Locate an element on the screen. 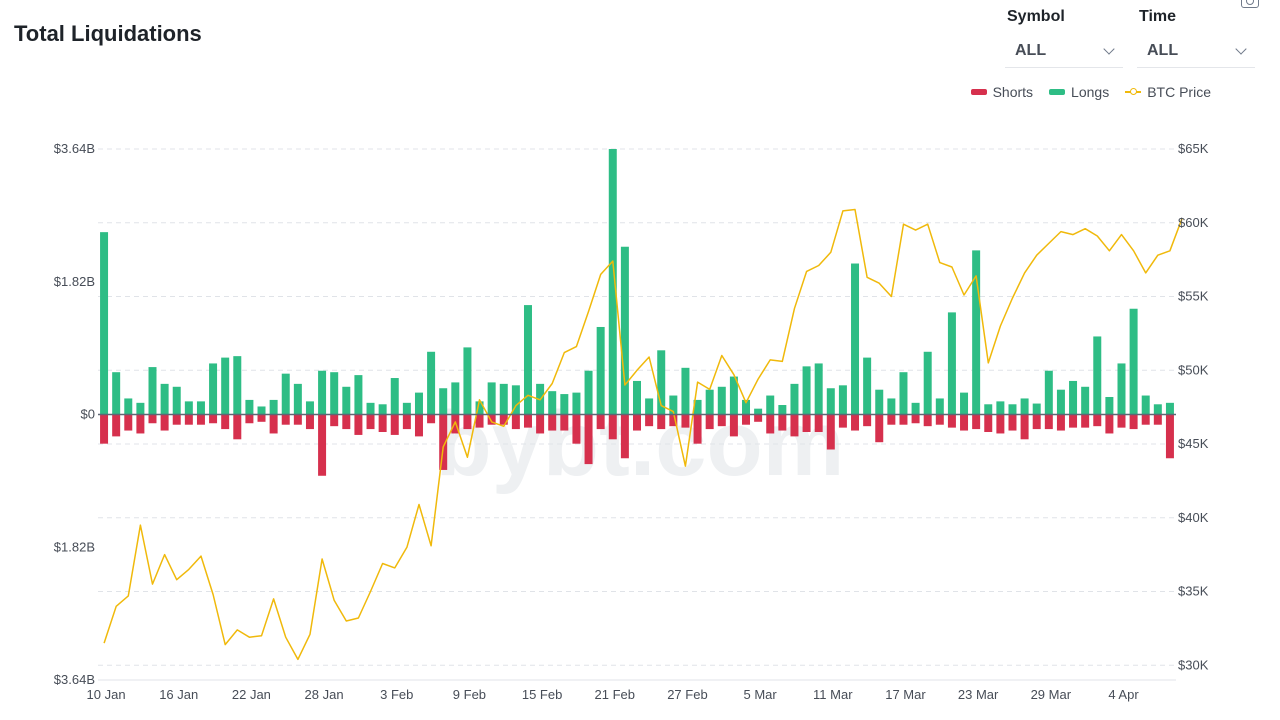 This screenshot has height=720, width=1280. legend-item-longs: Longs is located at coordinates (1079, 92).